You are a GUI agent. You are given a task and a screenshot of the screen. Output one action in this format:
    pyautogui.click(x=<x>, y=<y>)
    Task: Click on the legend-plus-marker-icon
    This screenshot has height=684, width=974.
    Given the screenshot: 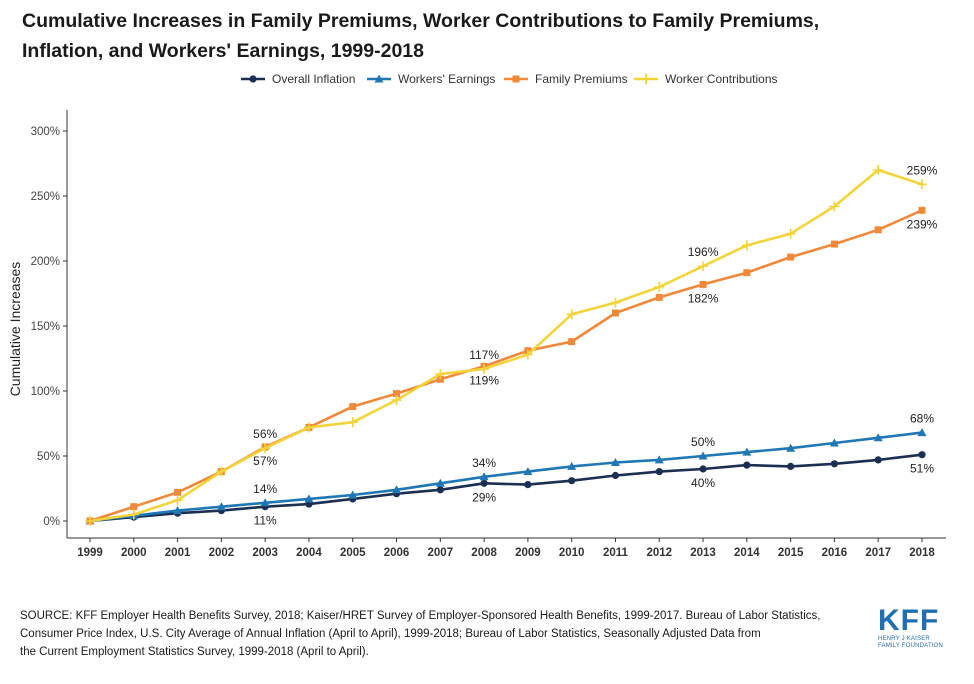 What is the action you would take?
    pyautogui.click(x=646, y=79)
    